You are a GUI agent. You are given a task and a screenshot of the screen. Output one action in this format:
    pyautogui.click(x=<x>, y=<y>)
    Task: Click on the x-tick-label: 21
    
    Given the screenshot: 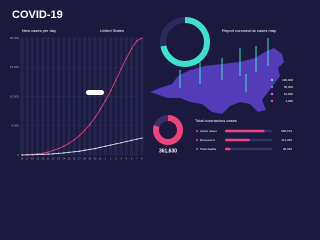 What is the action you would take?
    pyautogui.click(x=48, y=159)
    